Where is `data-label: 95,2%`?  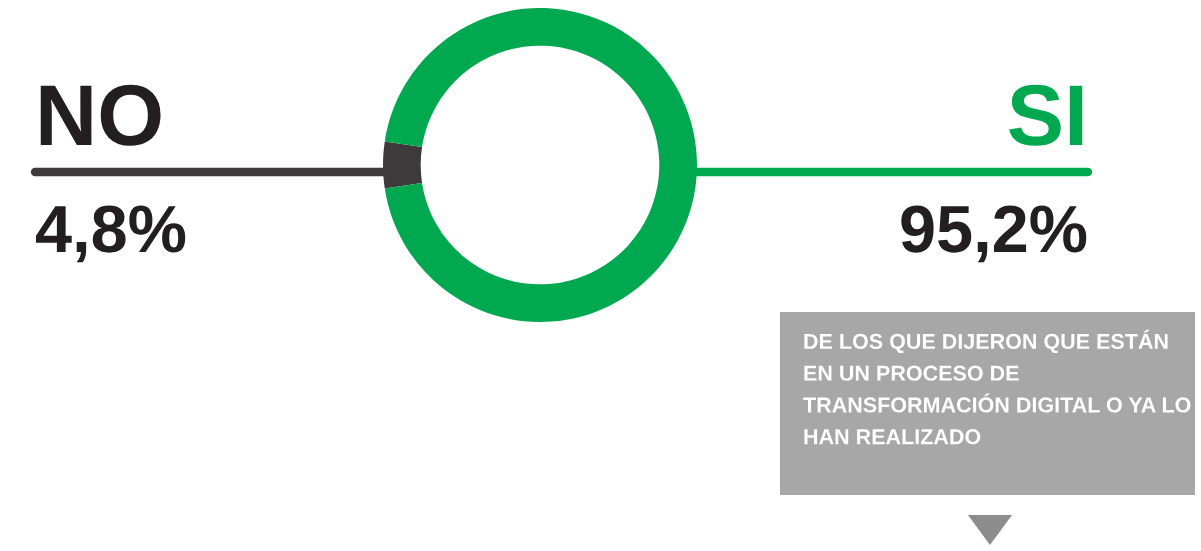
data-label: 95,2% is located at coordinates (994, 234).